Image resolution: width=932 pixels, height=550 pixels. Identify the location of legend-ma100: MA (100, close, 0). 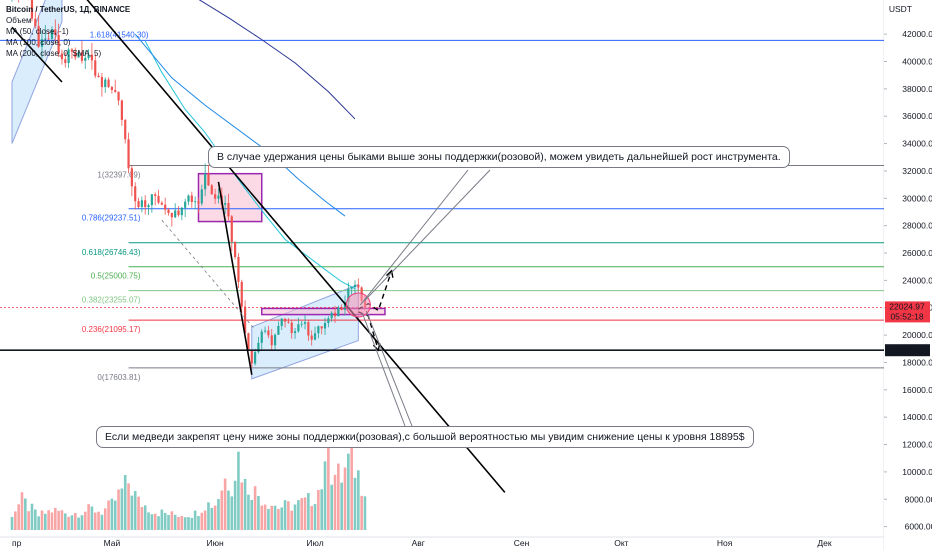
(38, 42).